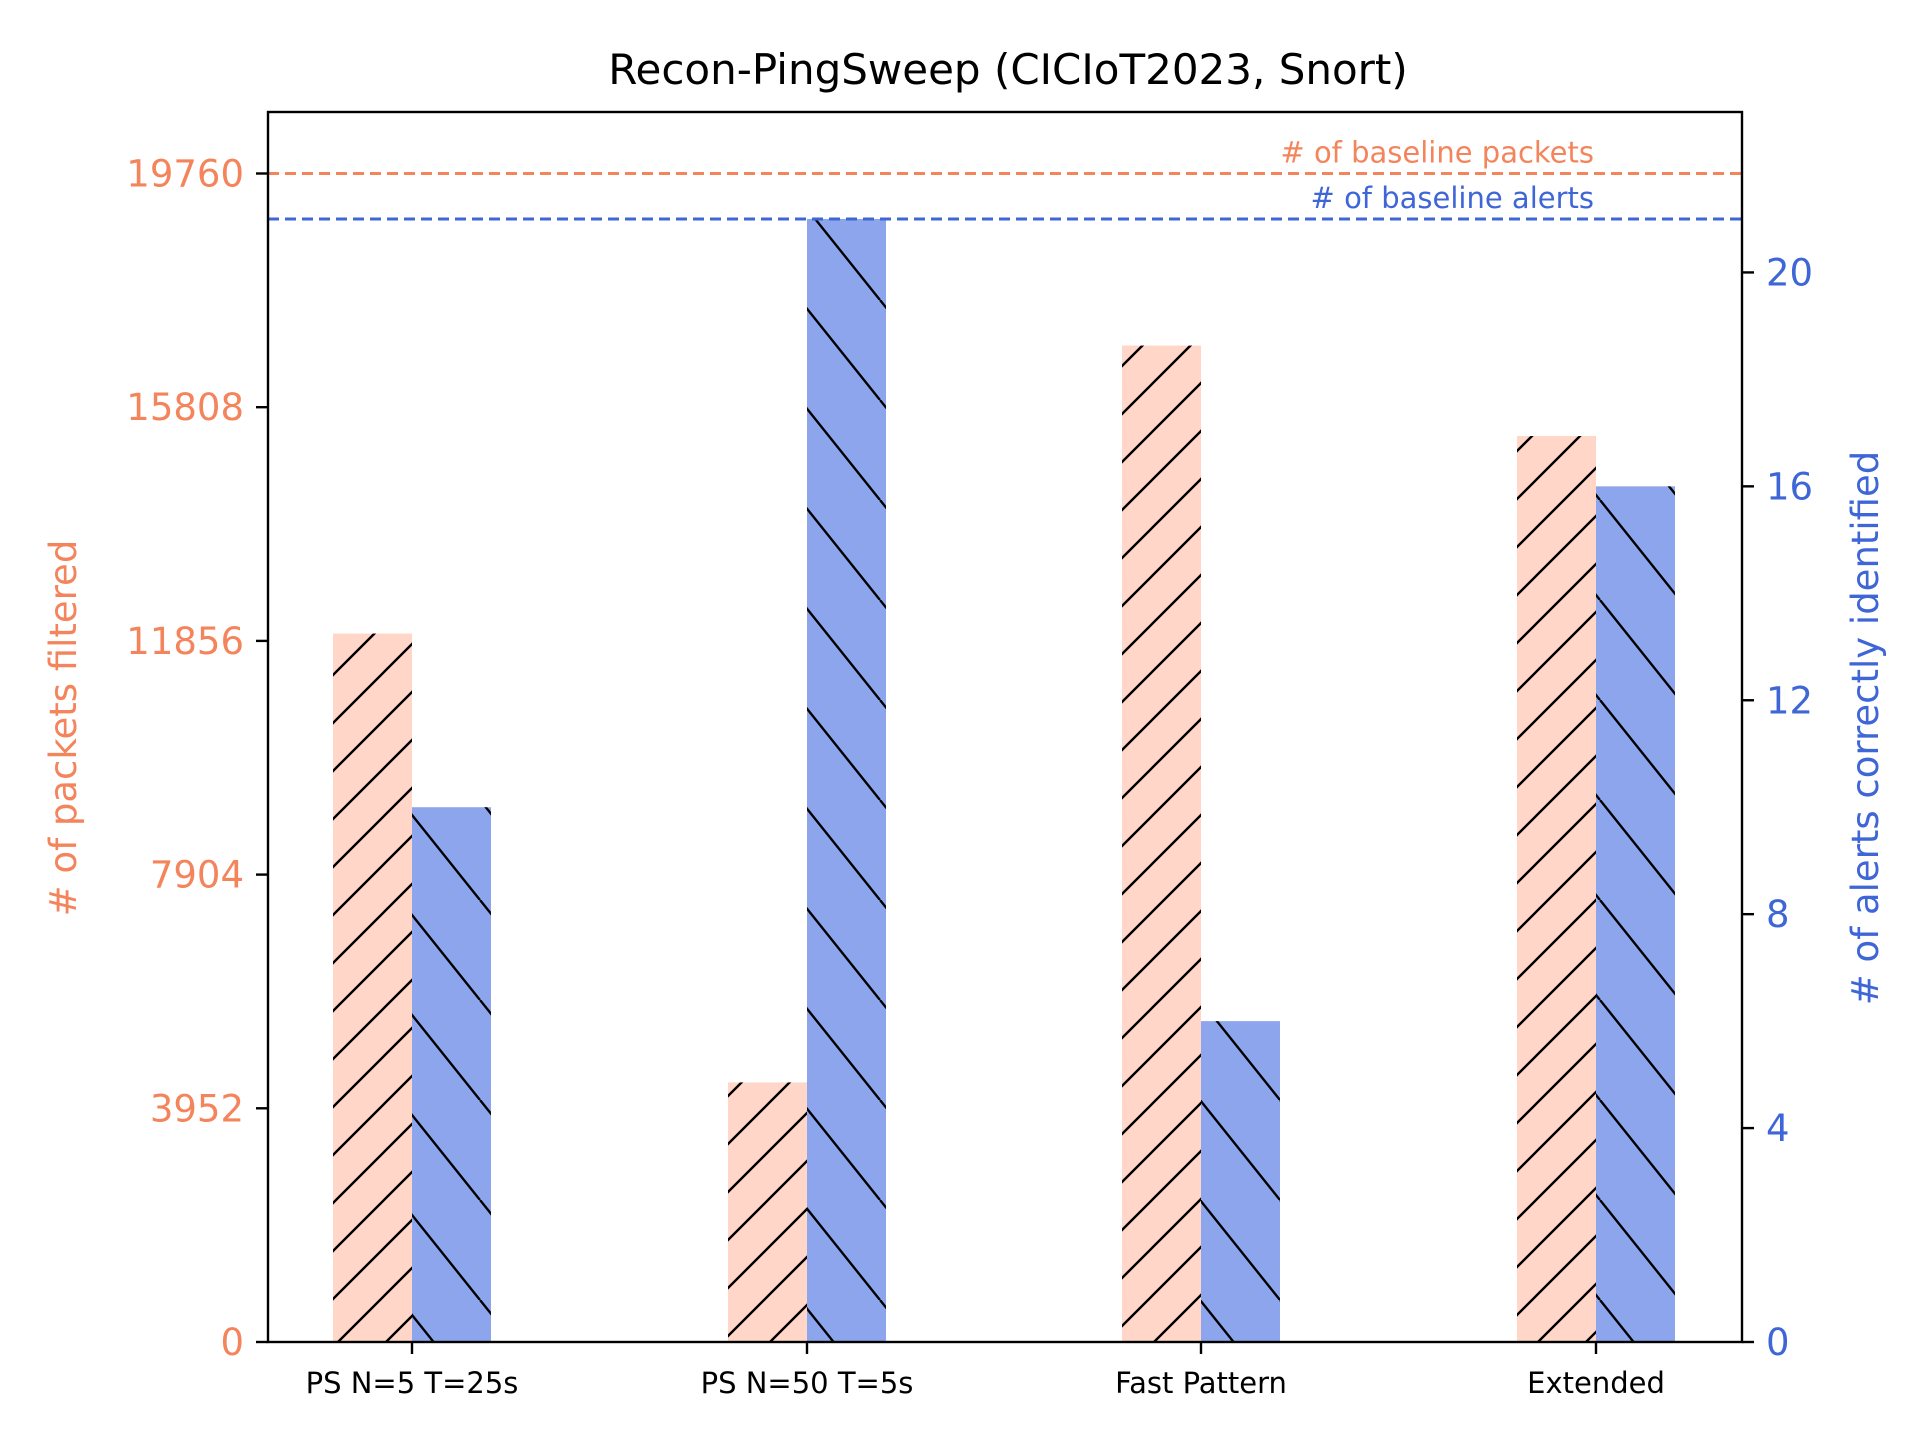 The width and height of the screenshot is (1920, 1444). Describe the element at coordinates (197, 875) in the screenshot. I see `y-left-tick-label-2: 7904` at that location.